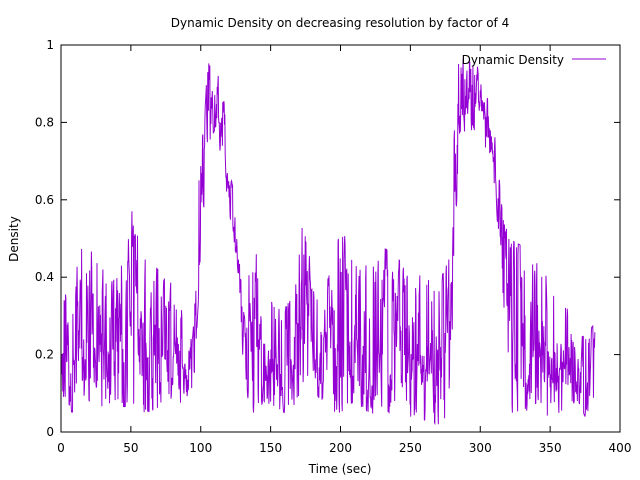 The height and width of the screenshot is (480, 640). What do you see at coordinates (50, 45) in the screenshot?
I see `y-tick-label: 1` at bounding box center [50, 45].